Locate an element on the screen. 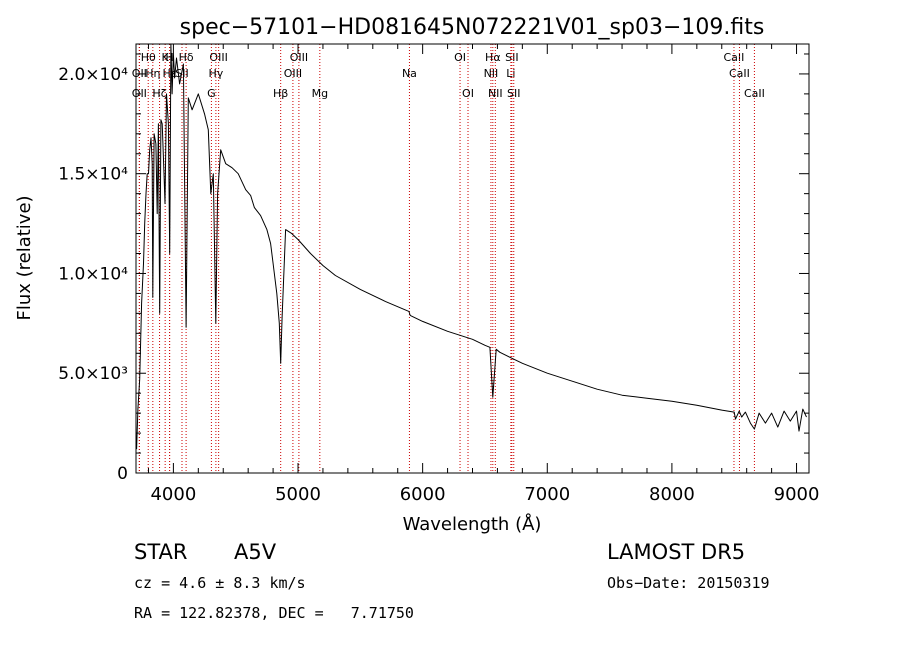 The width and height of the screenshot is (900, 649). line-label: Hδ is located at coordinates (186, 57).